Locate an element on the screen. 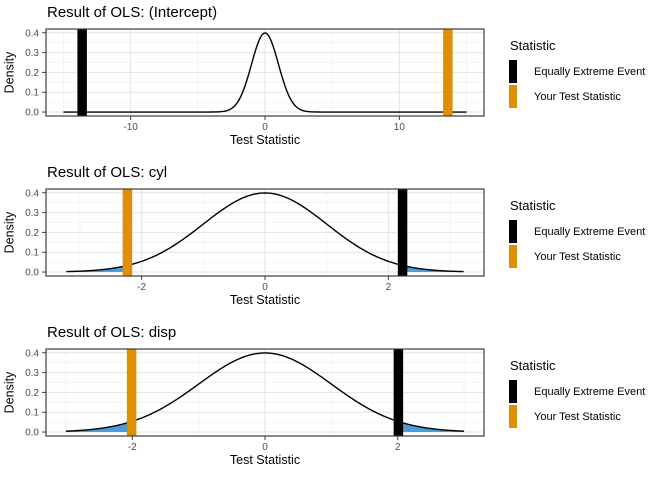  density-chart-disp: -2 0 2 0.0 0.1 0.2 0.3 0.4 is located at coordinates (255, 400).